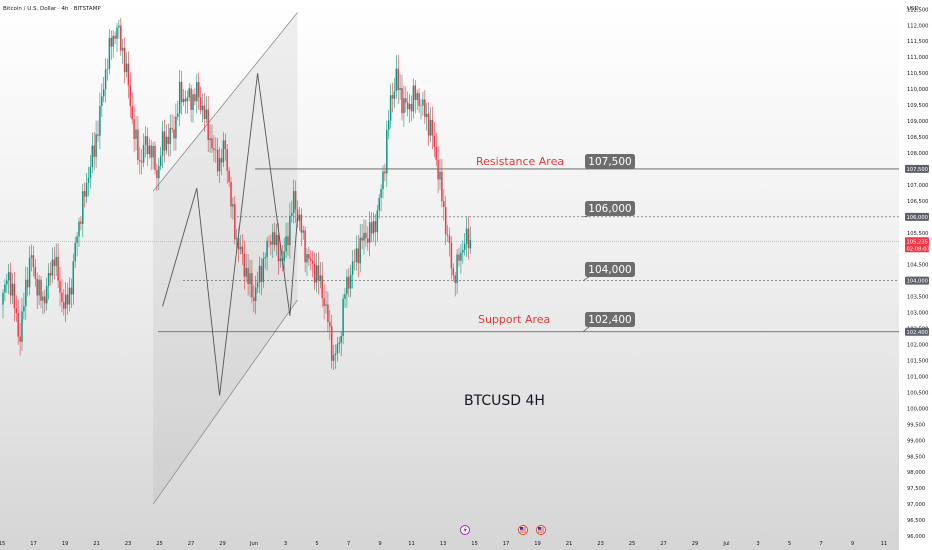 This screenshot has width=932, height=550. What do you see at coordinates (465, 530) in the screenshot?
I see `flash-icon` at bounding box center [465, 530].